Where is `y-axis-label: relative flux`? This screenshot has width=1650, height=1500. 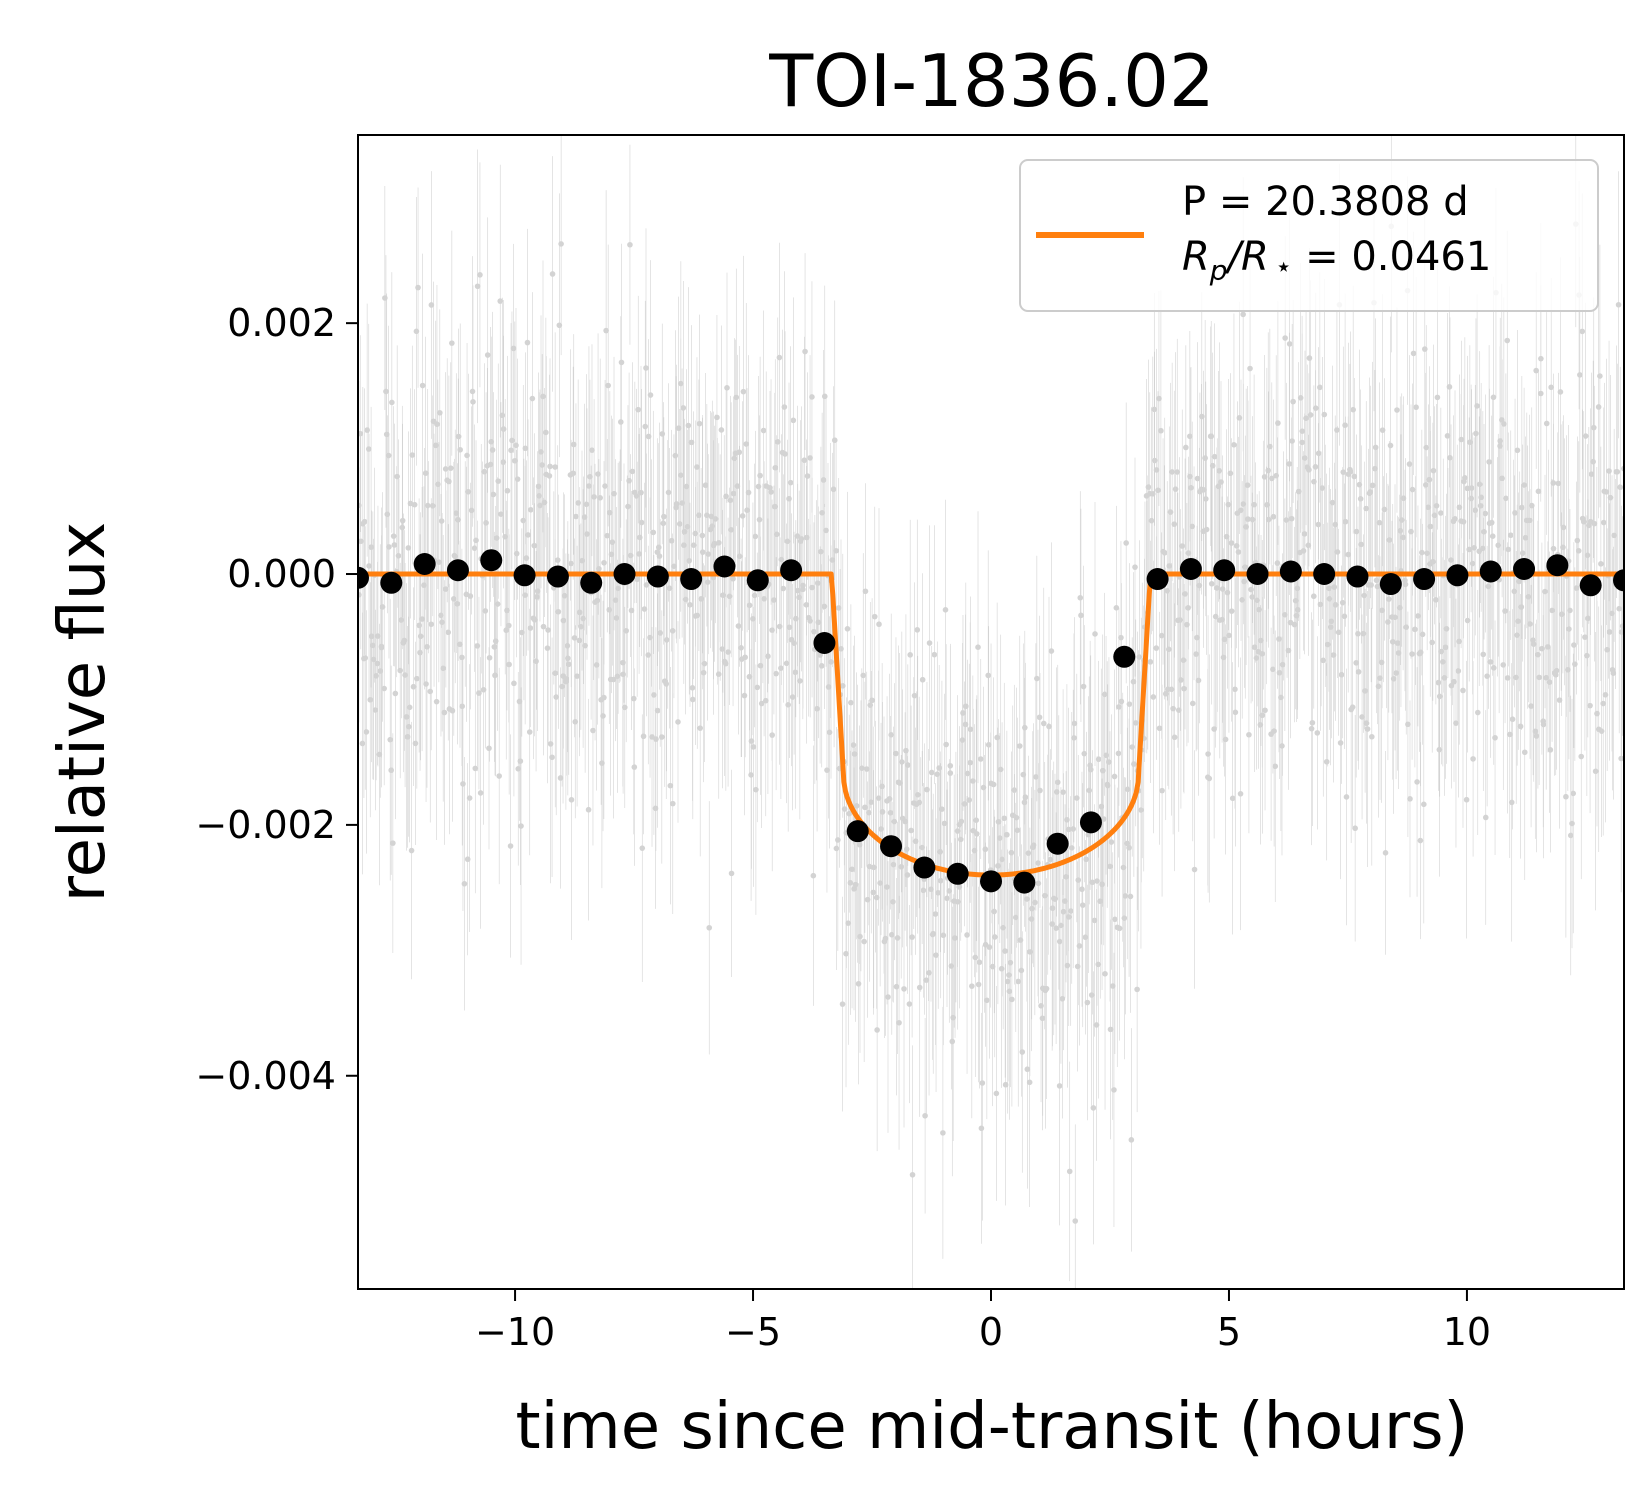
y-axis-label: relative flux is located at coordinates (83, 712).